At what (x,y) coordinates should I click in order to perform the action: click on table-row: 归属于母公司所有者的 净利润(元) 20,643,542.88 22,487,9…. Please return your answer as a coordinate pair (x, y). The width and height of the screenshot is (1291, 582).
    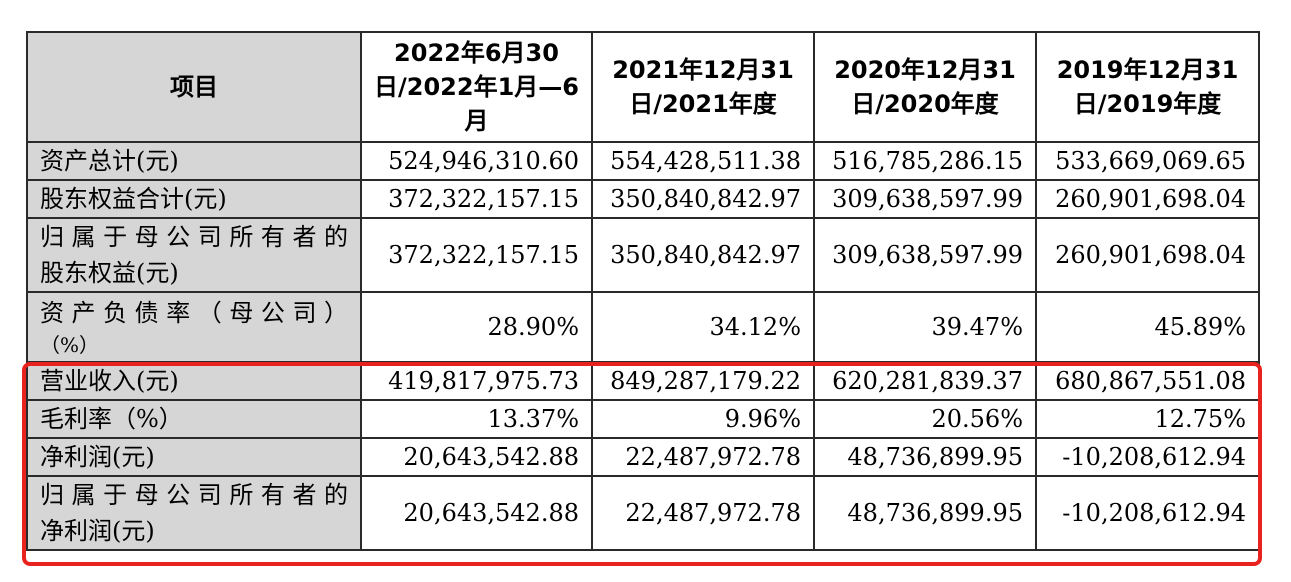
    Looking at the image, I should click on (643, 513).